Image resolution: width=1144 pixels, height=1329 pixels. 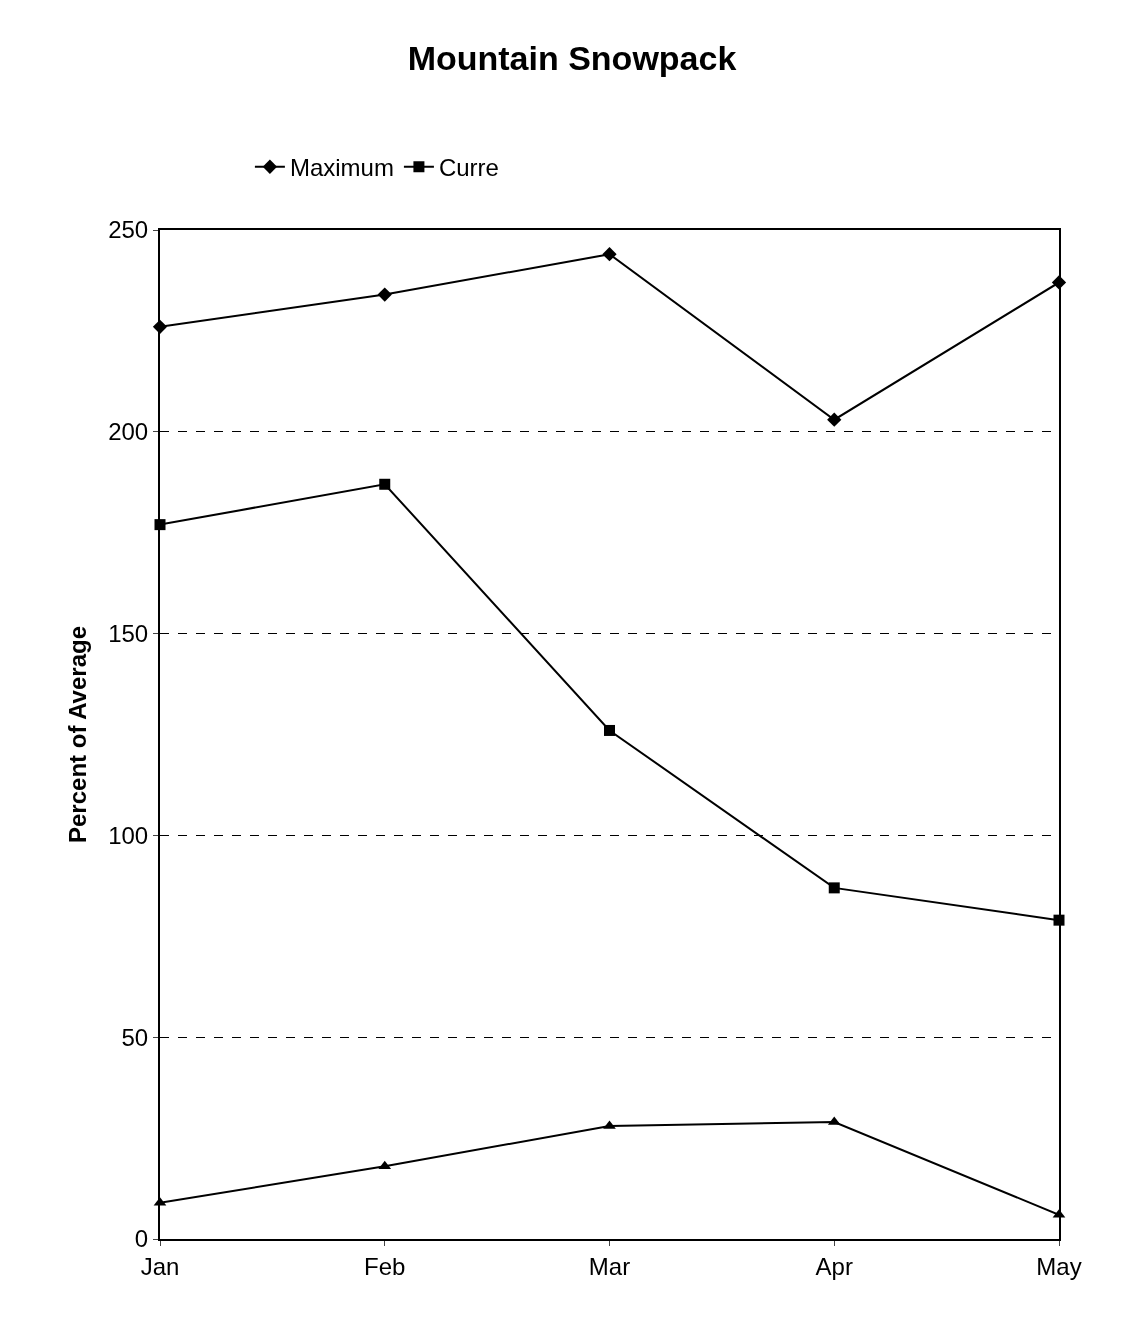 What do you see at coordinates (141, 1239) in the screenshot?
I see `y-tick-label: 0` at bounding box center [141, 1239].